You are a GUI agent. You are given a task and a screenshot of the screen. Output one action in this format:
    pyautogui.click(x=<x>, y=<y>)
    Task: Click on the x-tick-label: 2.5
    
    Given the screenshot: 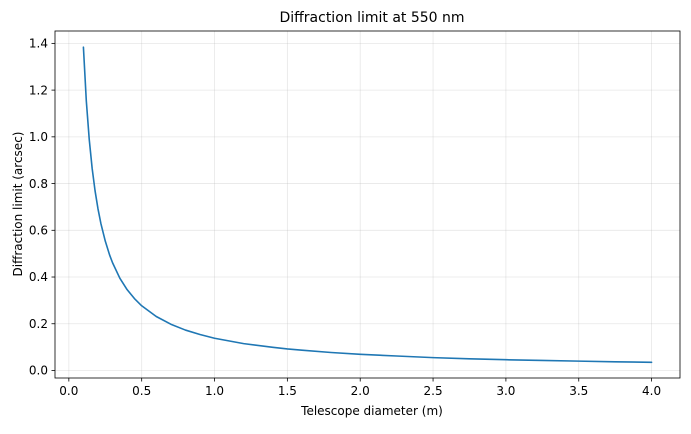 What is the action you would take?
    pyautogui.click(x=433, y=391)
    